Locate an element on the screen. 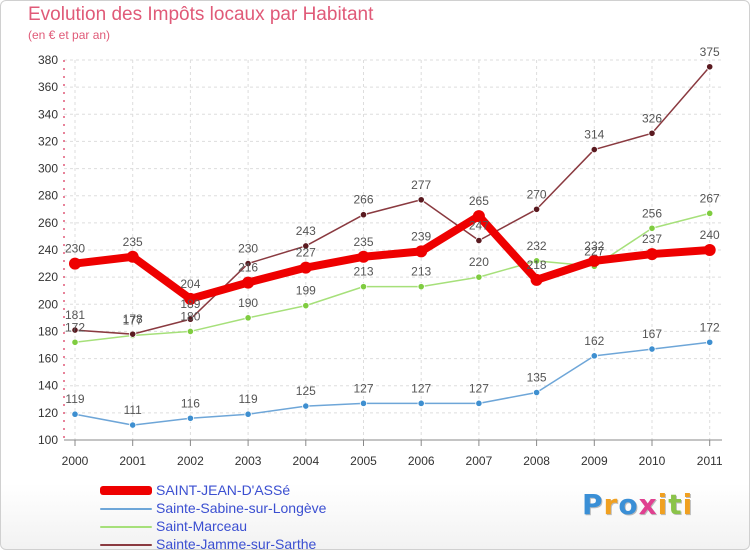 This screenshot has width=750, height=554. data-label: 180 is located at coordinates (190, 316).